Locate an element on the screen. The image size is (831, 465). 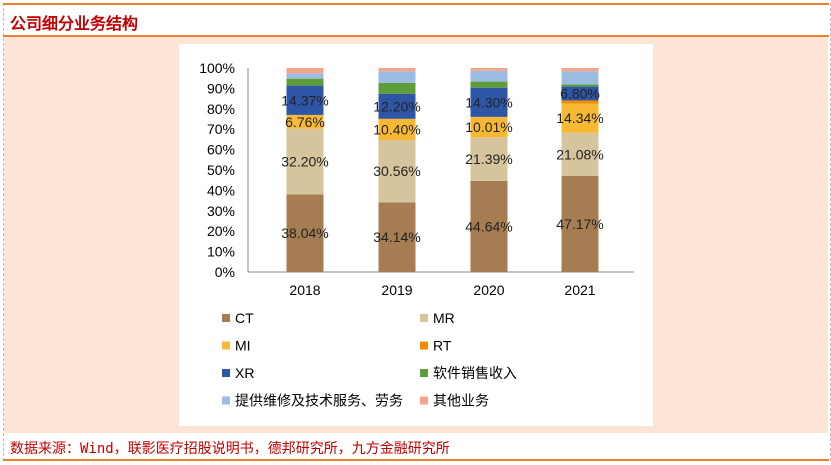
legend-label: MR is located at coordinates (444, 318).